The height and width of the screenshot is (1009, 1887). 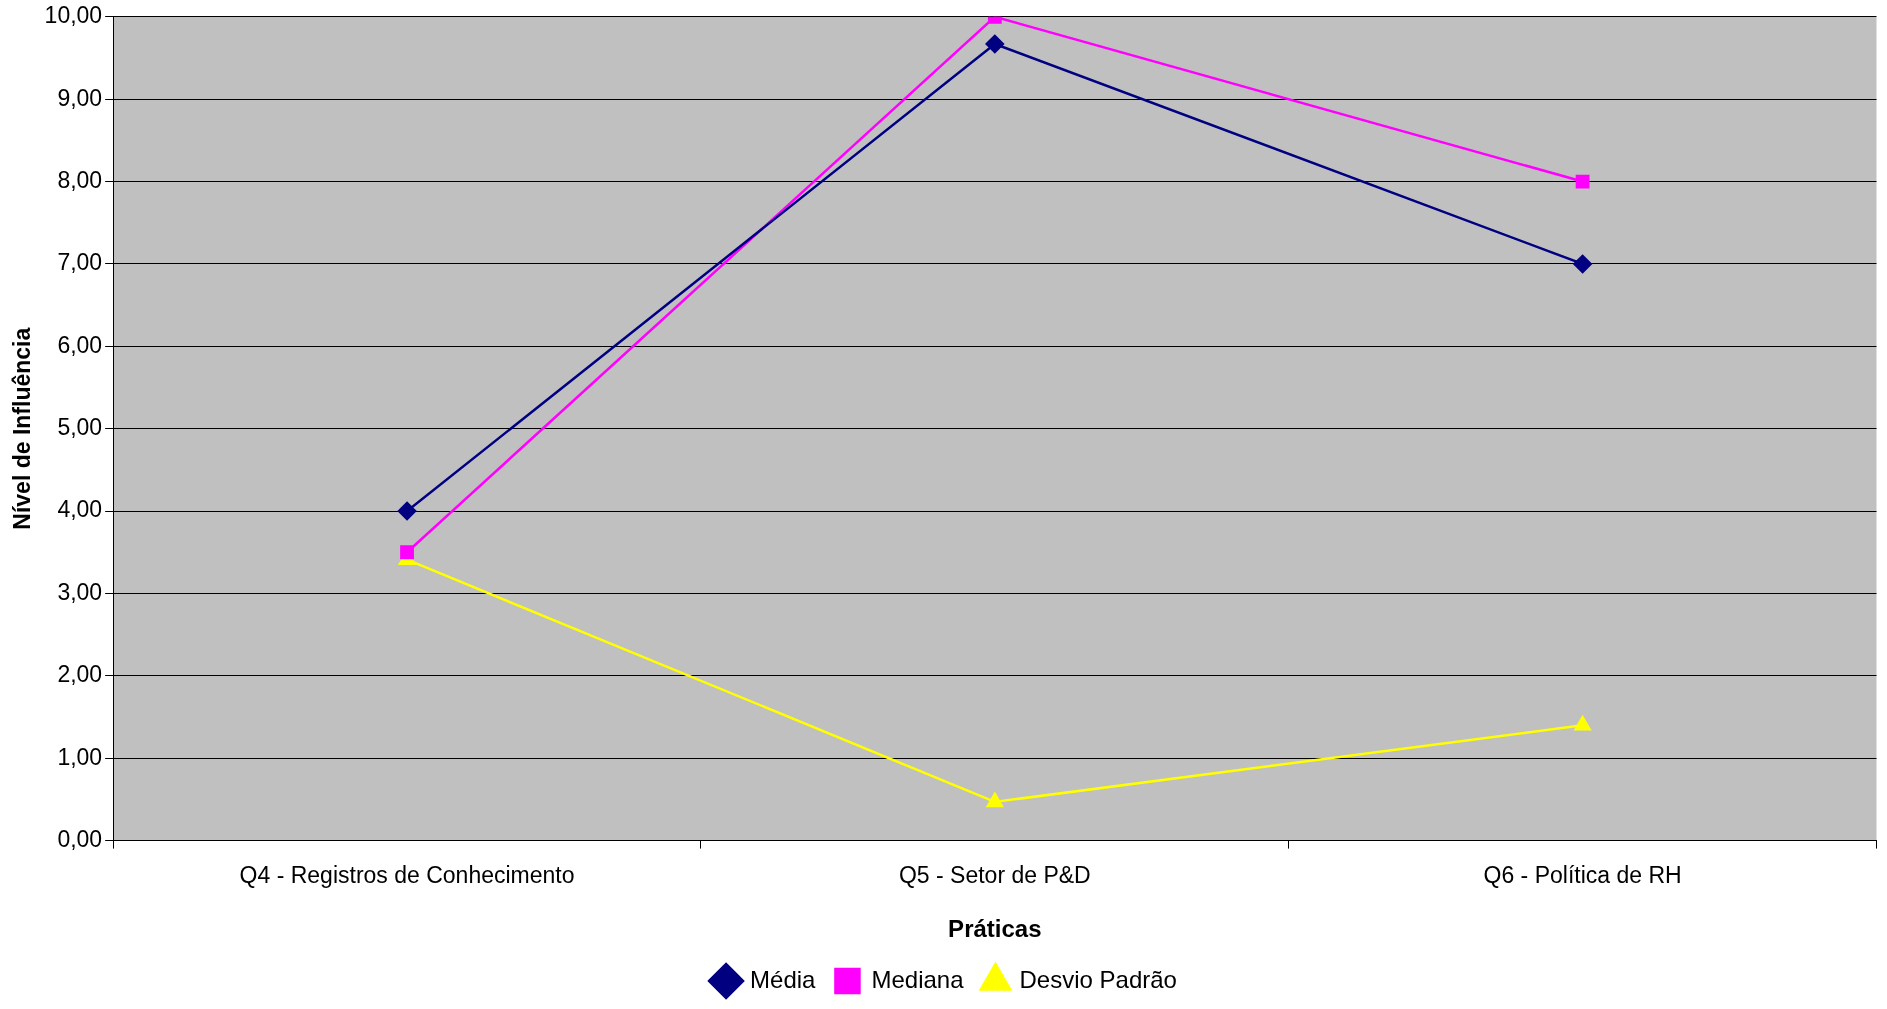 What do you see at coordinates (80, 344) in the screenshot?
I see `y-tick-label: 6,00` at bounding box center [80, 344].